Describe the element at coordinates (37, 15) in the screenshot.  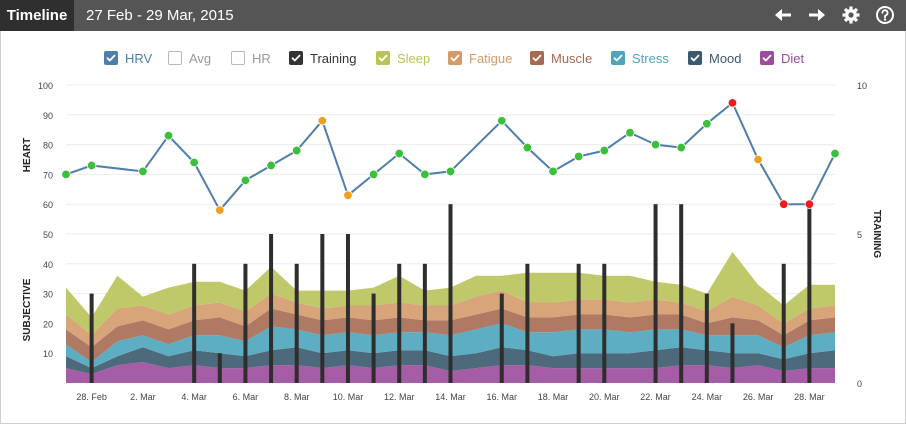
I see `page-title: Timeline` at that location.